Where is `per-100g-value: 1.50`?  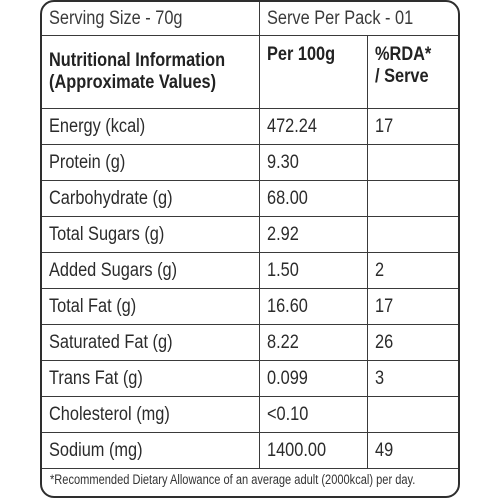 per-100g-value: 1.50 is located at coordinates (313, 270).